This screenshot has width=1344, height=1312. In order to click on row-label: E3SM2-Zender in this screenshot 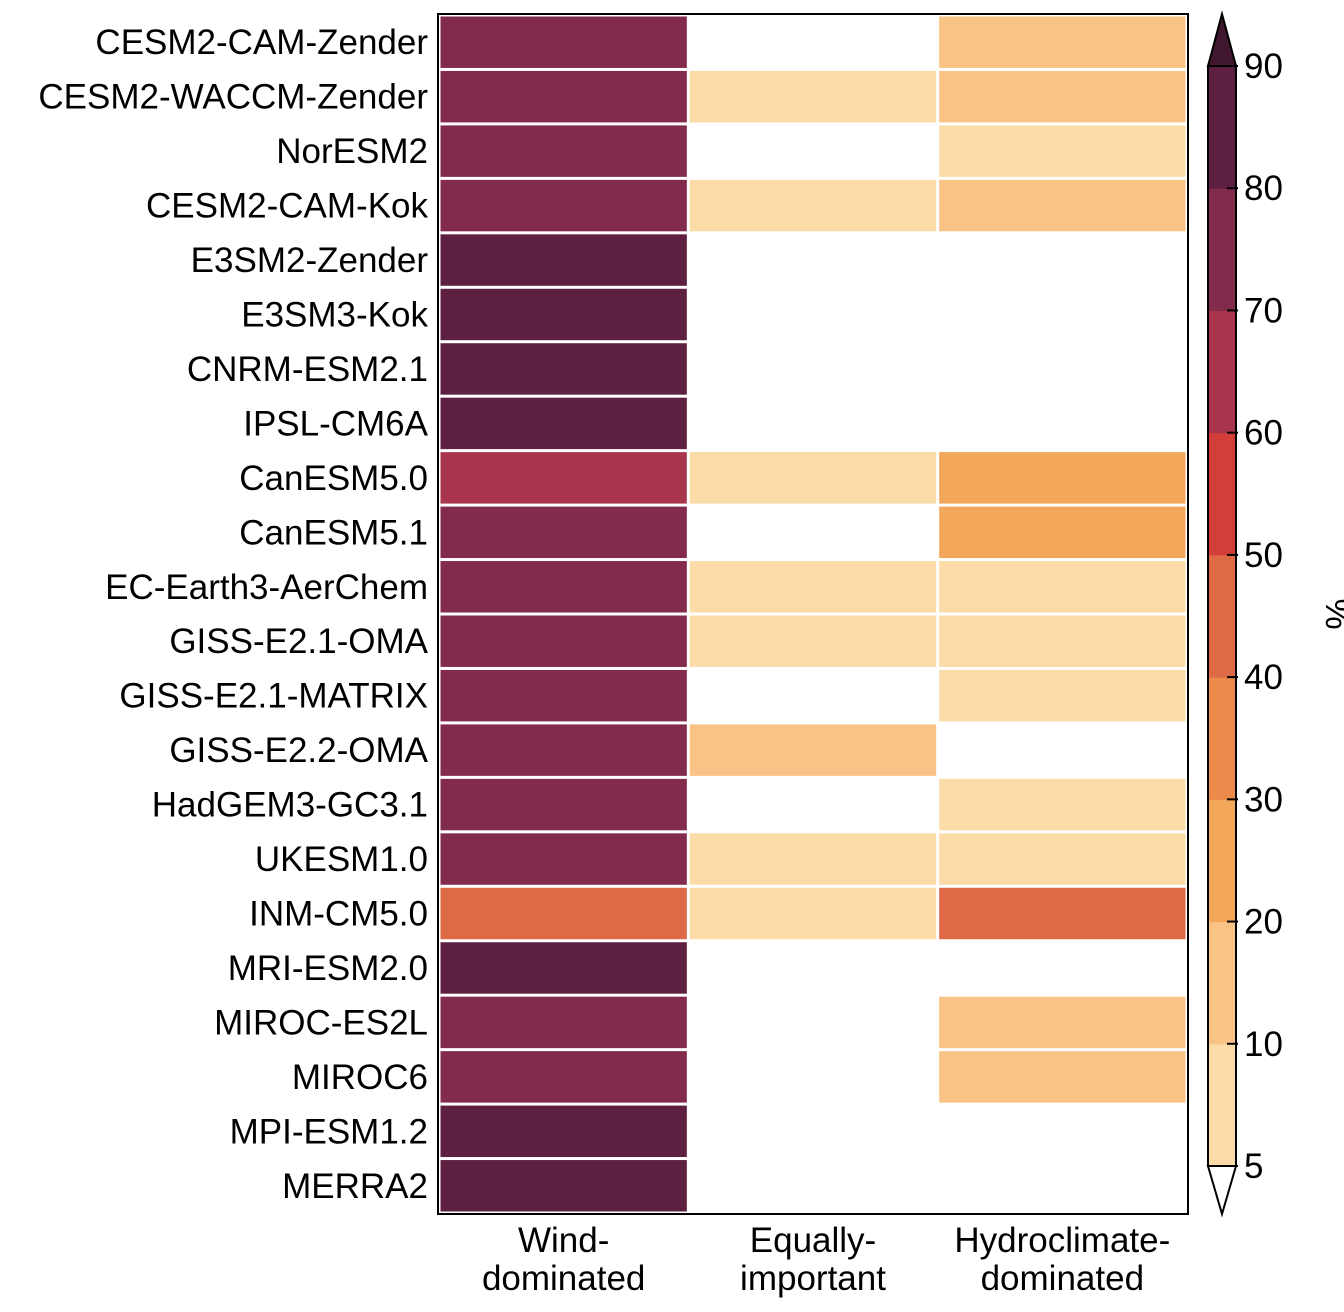, I will do `click(310, 260)`.